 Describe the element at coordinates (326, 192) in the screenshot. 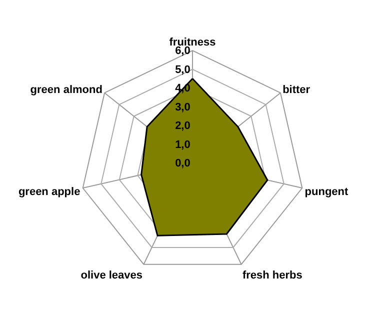

I see `spoke-label: pungent` at that location.